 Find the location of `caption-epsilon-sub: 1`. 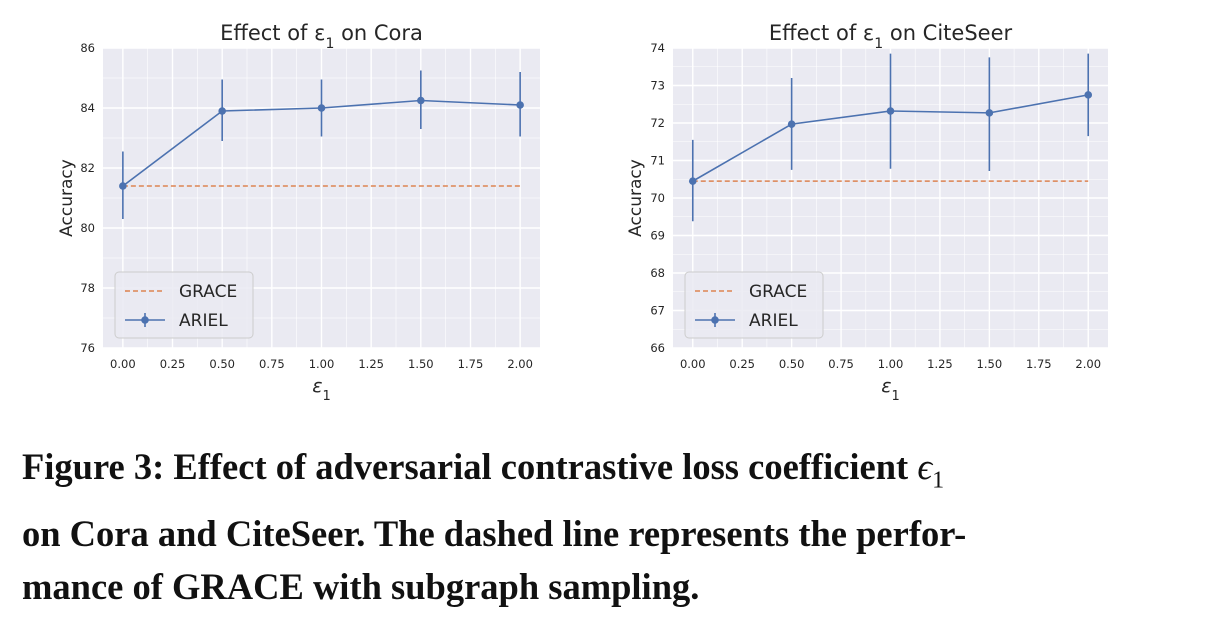

caption-epsilon-sub: 1 is located at coordinates (938, 480).